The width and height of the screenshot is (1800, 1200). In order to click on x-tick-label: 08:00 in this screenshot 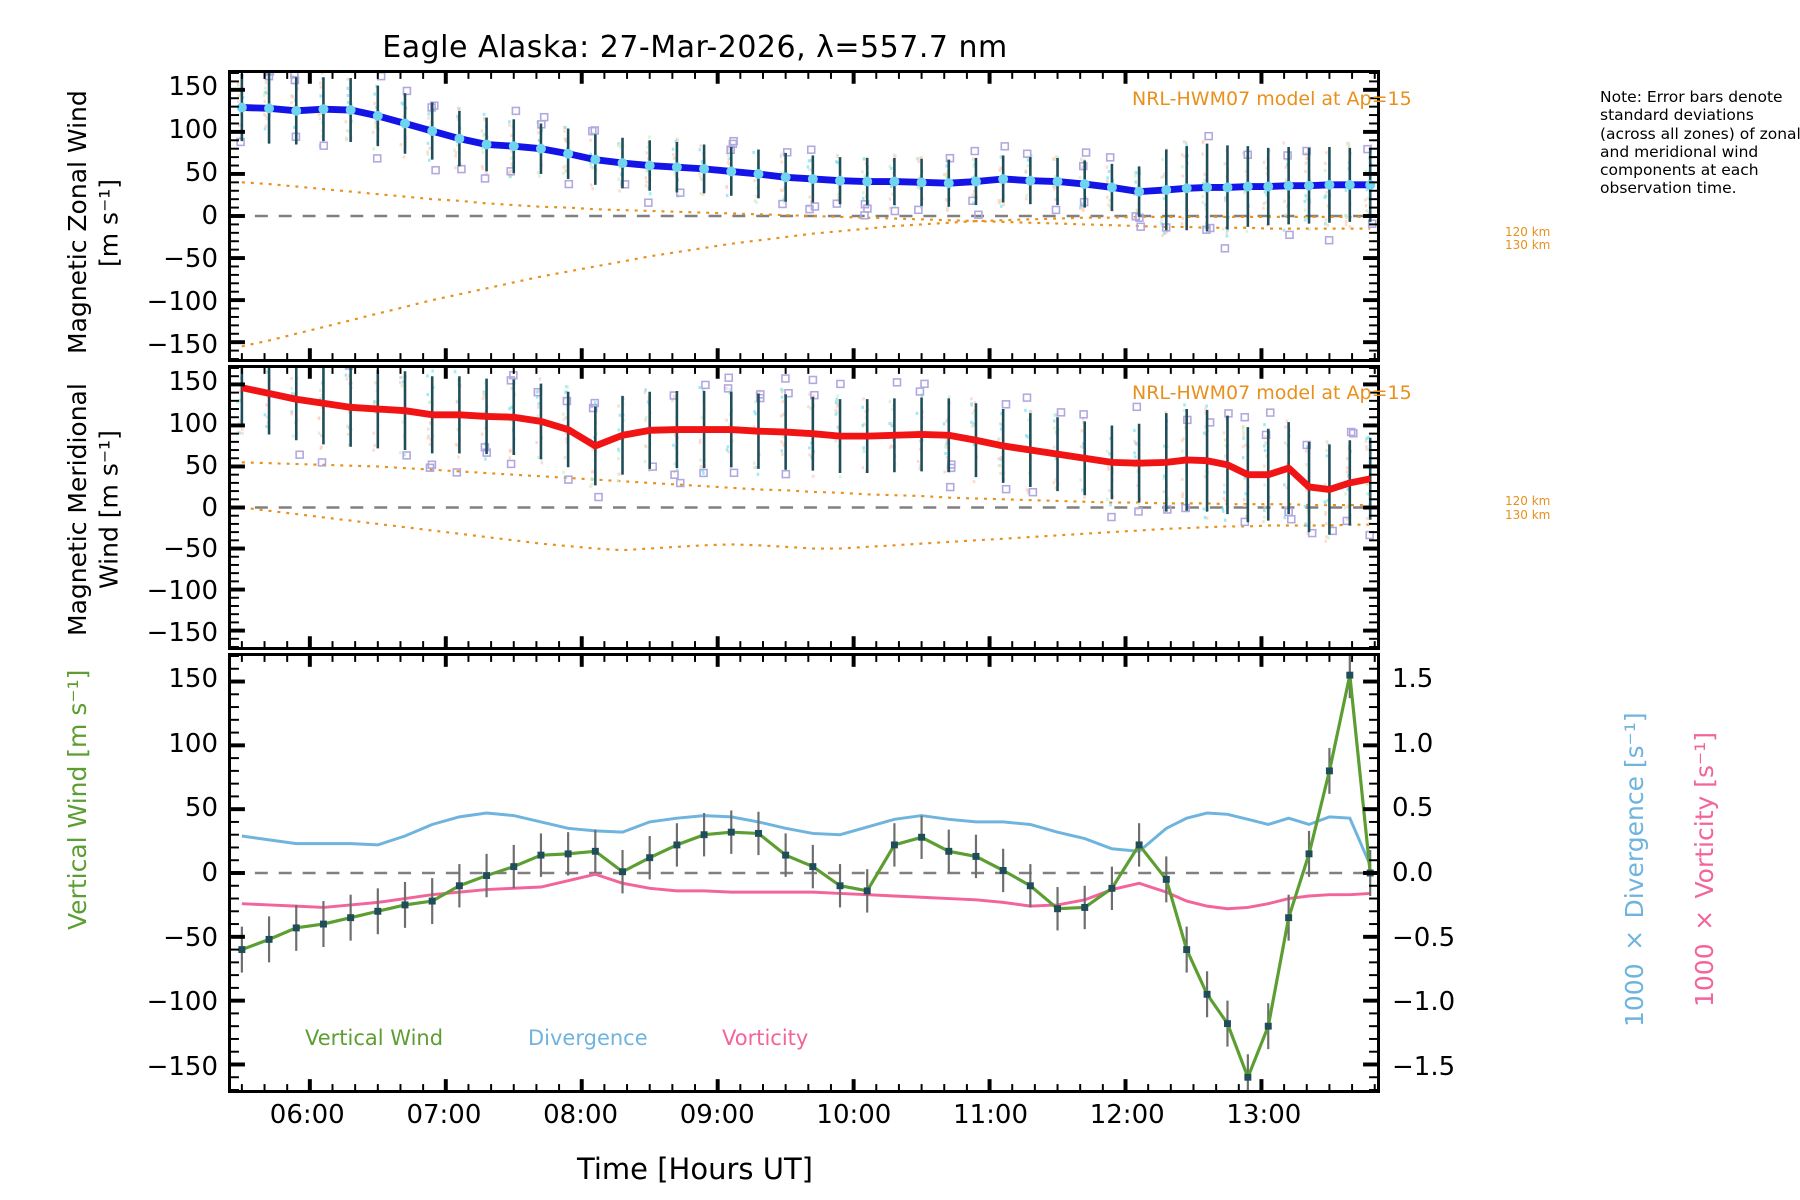, I will do `click(581, 1115)`.